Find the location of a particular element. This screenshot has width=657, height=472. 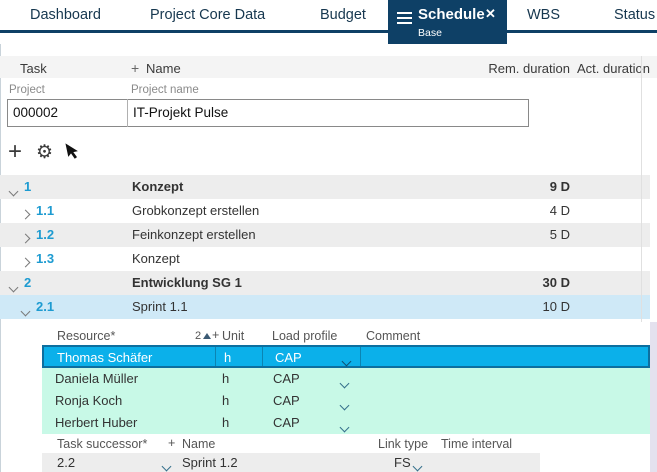

resource-row: Daniela Müller h CAP is located at coordinates (346, 379).